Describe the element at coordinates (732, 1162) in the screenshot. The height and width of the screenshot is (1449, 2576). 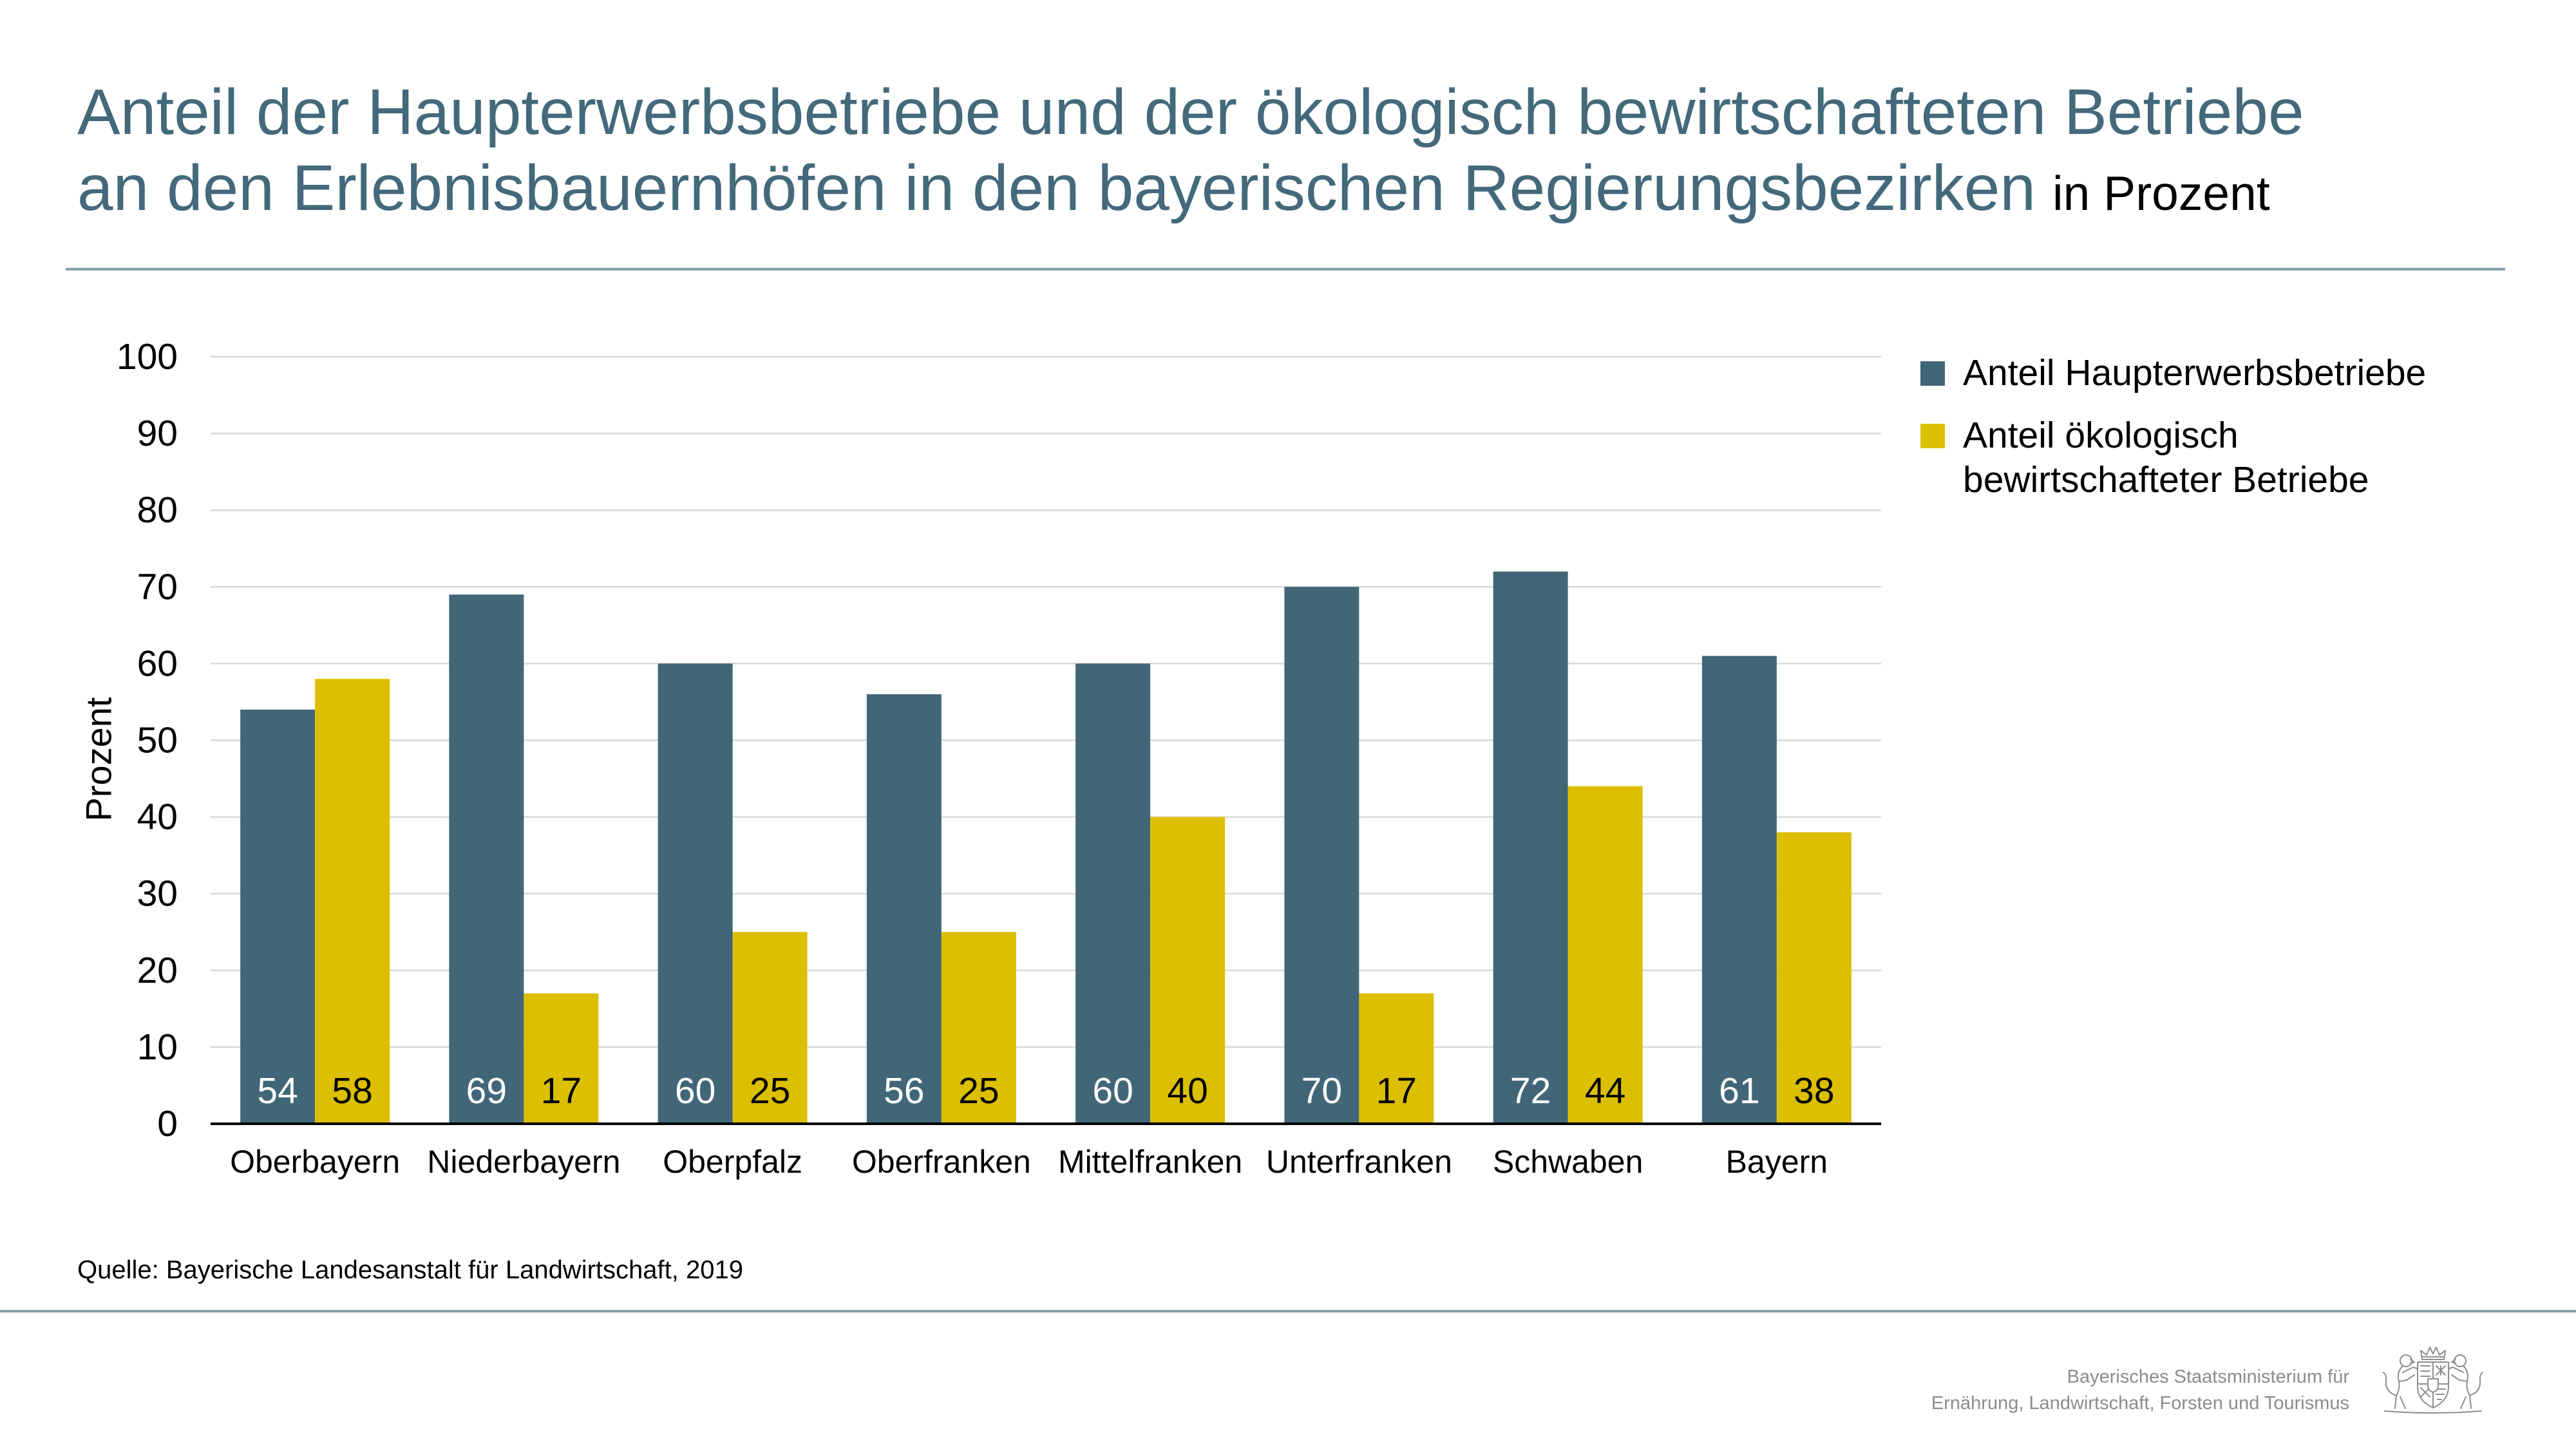
I see `x-tick-label-oberpfalz: Oberpfalz` at that location.